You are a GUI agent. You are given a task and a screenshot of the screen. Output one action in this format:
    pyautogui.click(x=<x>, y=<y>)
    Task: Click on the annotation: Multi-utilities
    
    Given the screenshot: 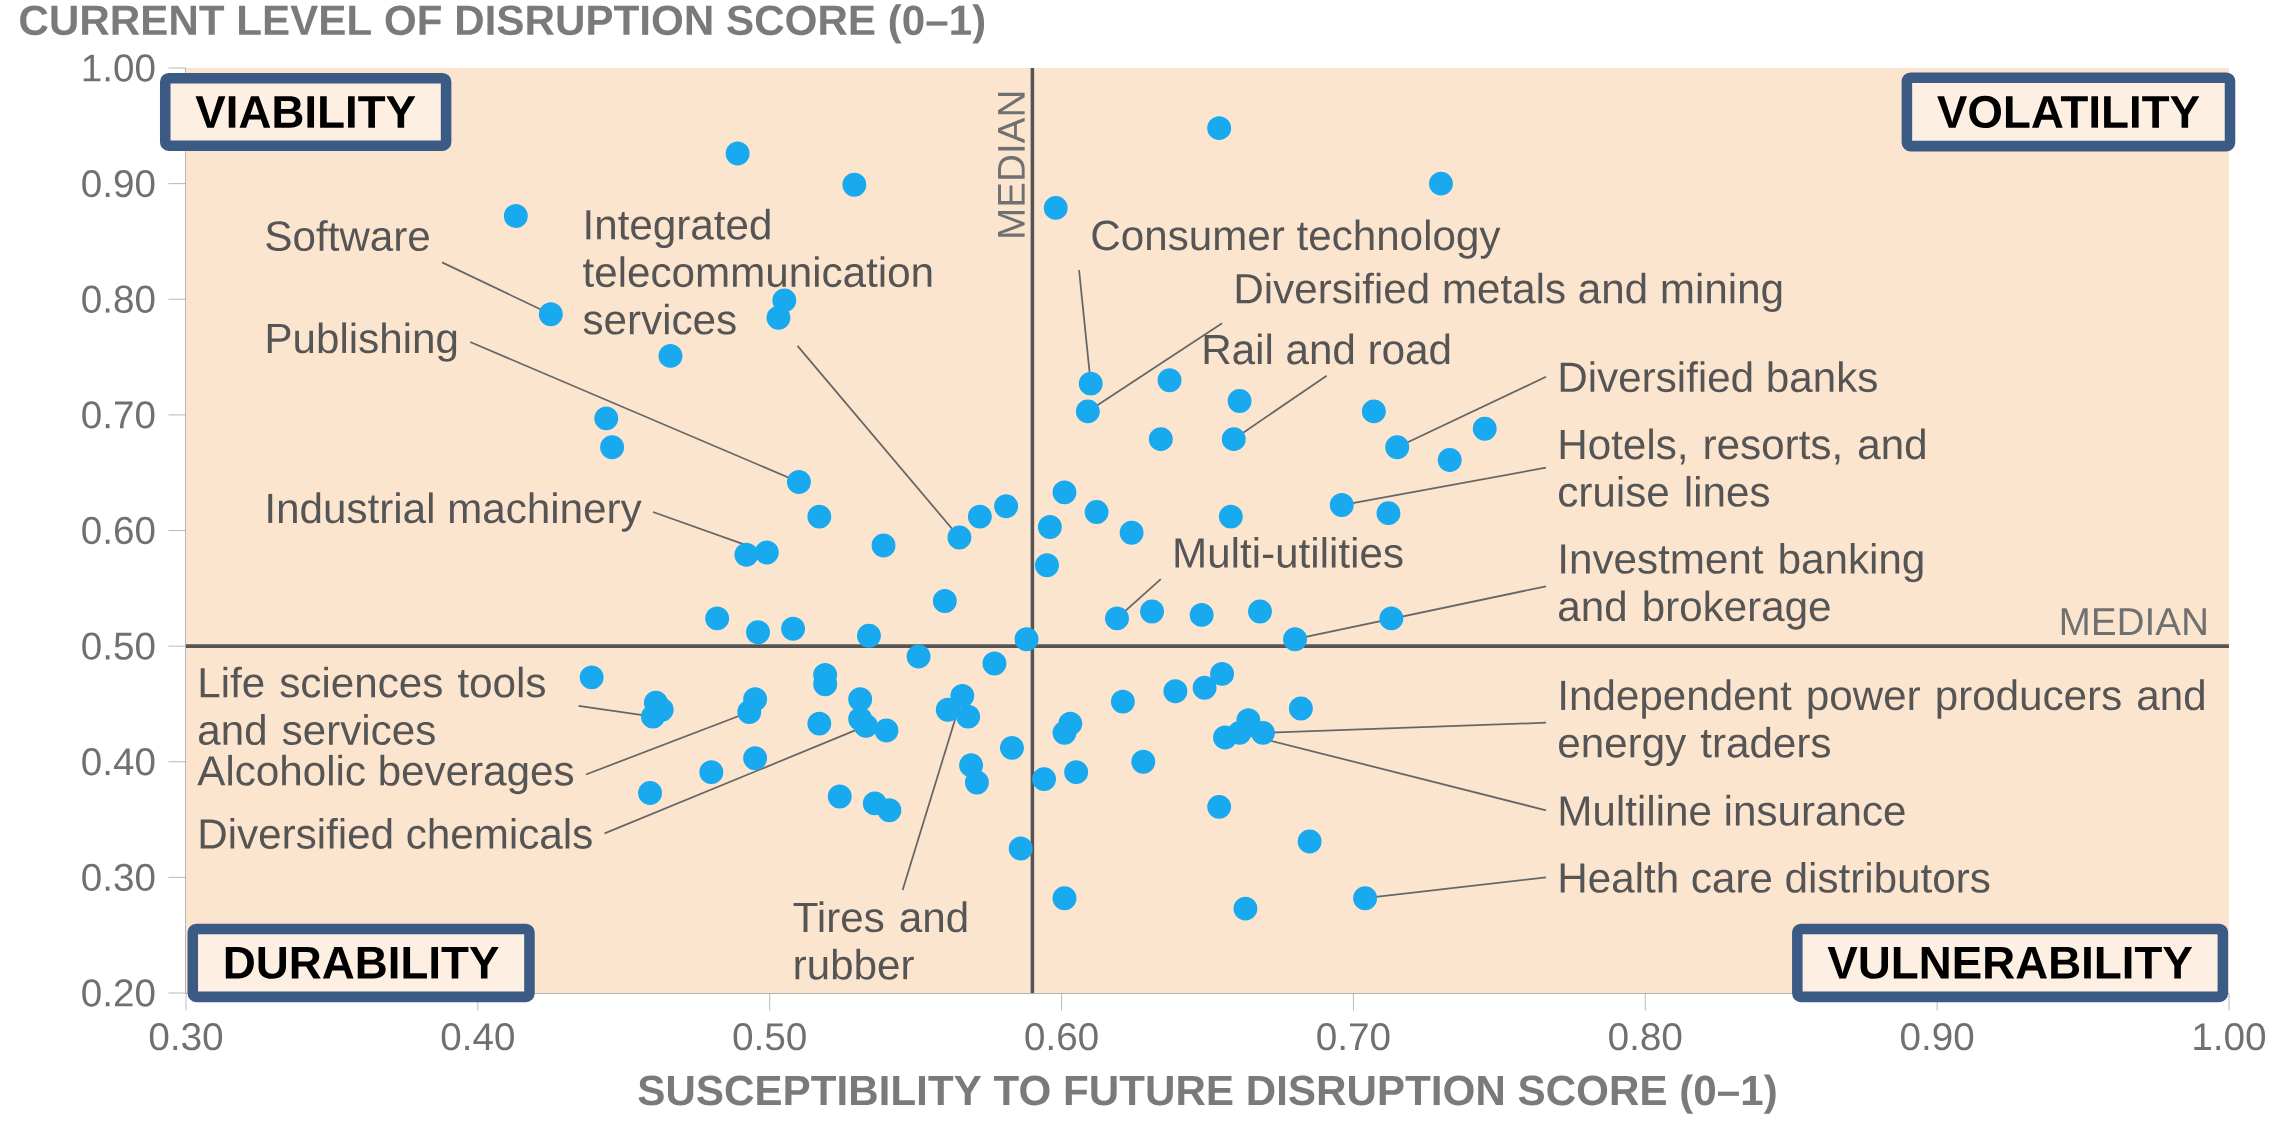 What is the action you would take?
    pyautogui.click(x=1289, y=552)
    